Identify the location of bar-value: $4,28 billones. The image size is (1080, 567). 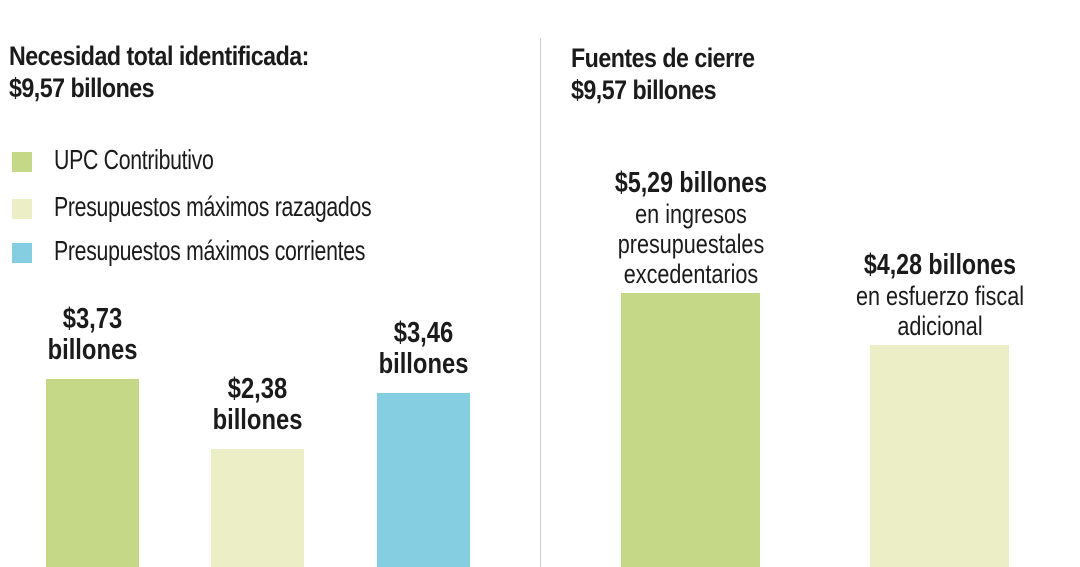
(940, 265).